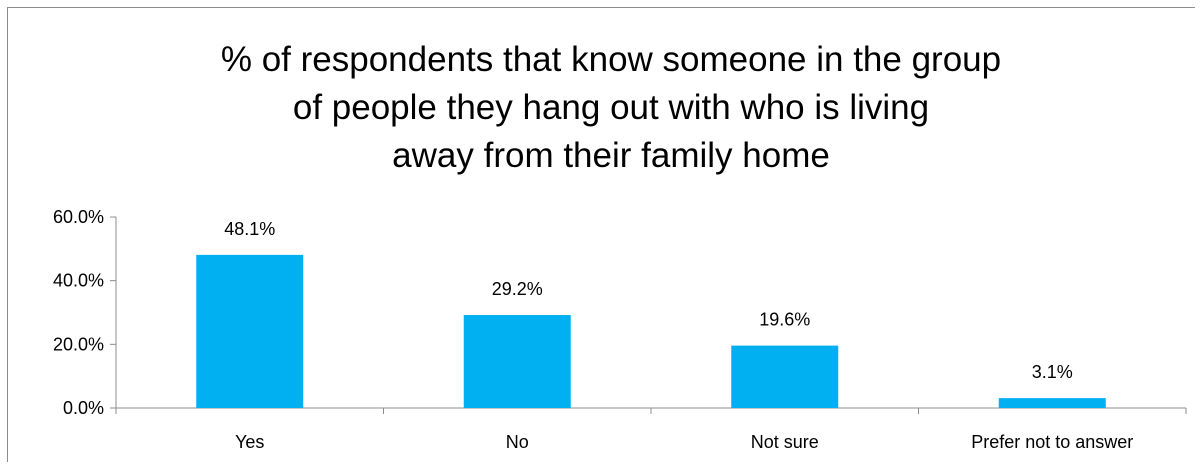 The image size is (1202, 467). I want to click on bar-no, so click(517, 361).